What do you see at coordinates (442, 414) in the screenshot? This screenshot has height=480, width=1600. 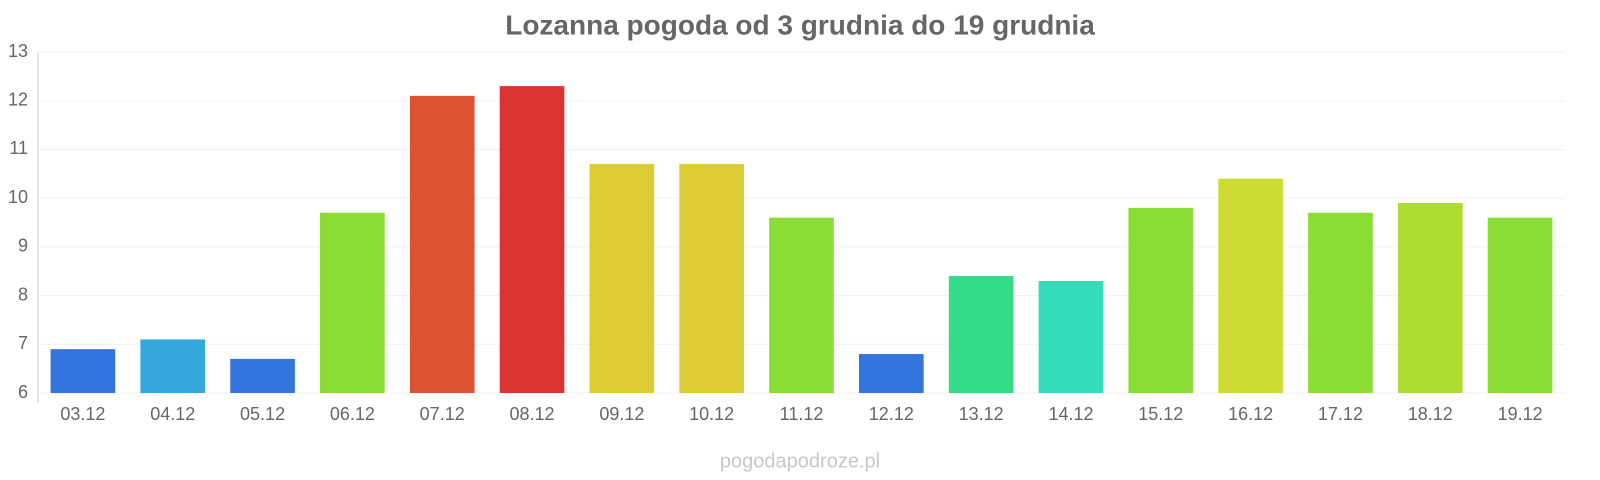 I see `x-tick-label: 07.12` at bounding box center [442, 414].